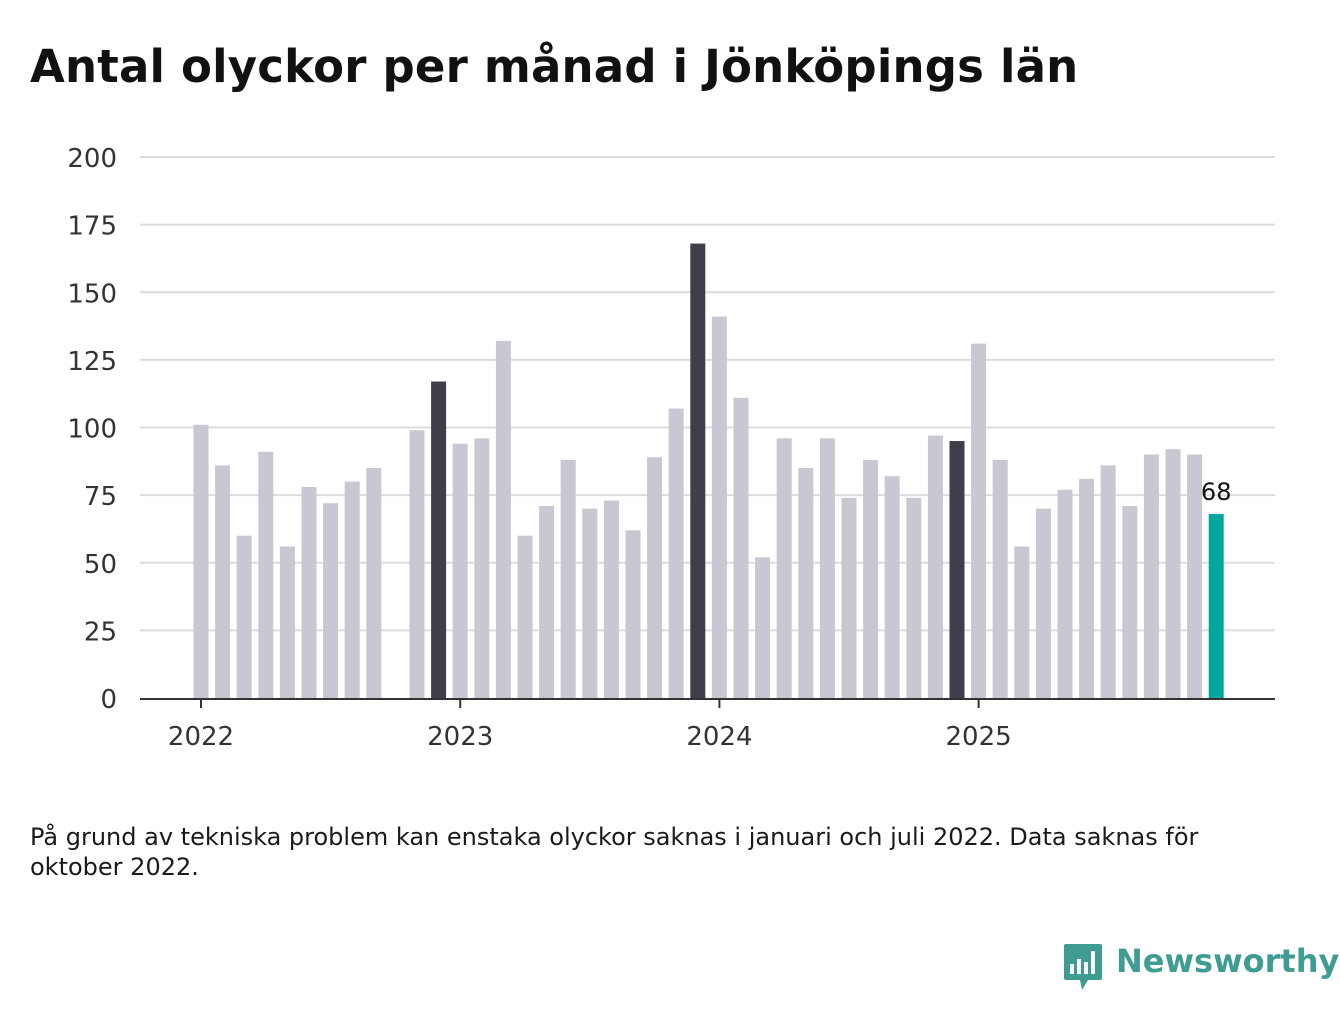  Describe the element at coordinates (201, 737) in the screenshot. I see `x-tick-label: 2022` at that location.